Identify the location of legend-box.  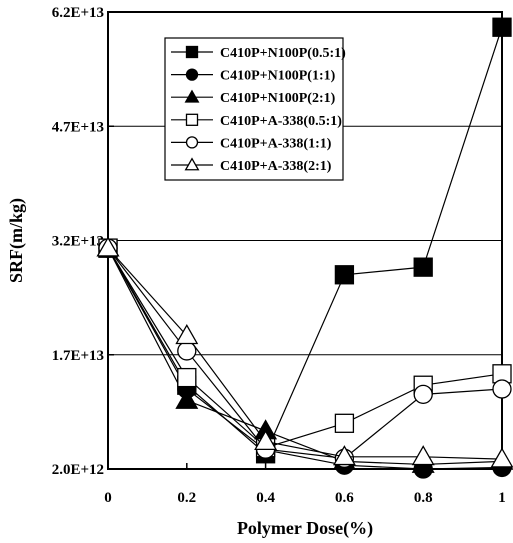
(254, 109).